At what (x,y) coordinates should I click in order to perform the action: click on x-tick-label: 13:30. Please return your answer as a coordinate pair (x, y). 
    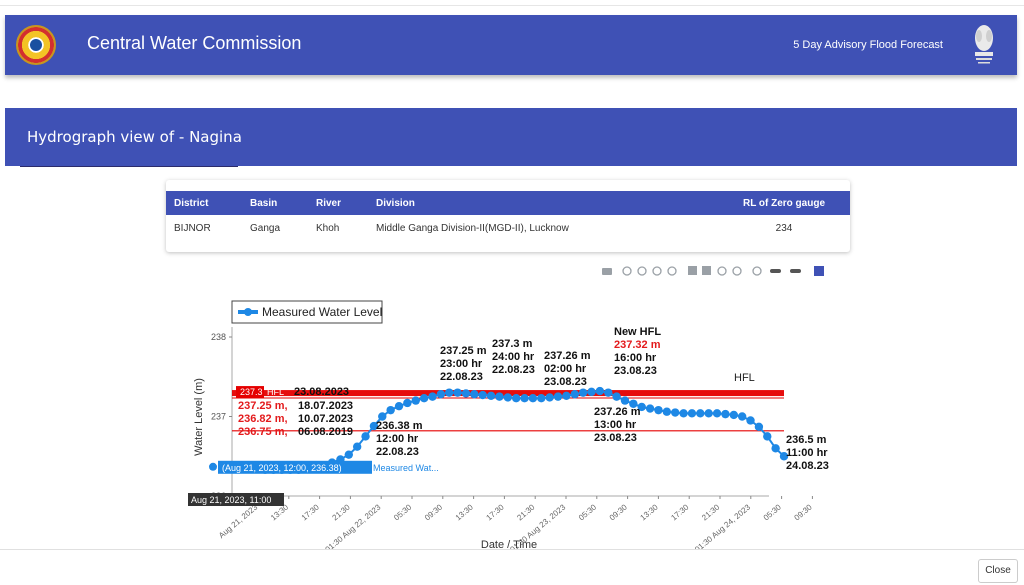
    Looking at the image, I should click on (465, 512).